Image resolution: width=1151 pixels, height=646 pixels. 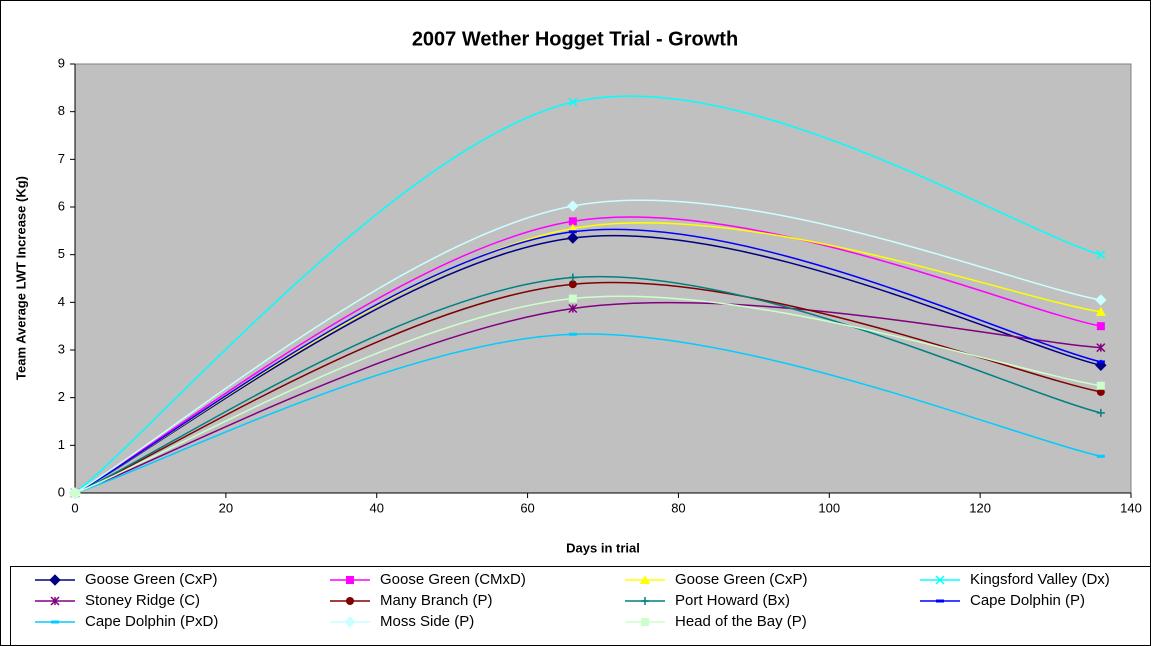 What do you see at coordinates (527, 507) in the screenshot?
I see `x-tick-label: 60` at bounding box center [527, 507].